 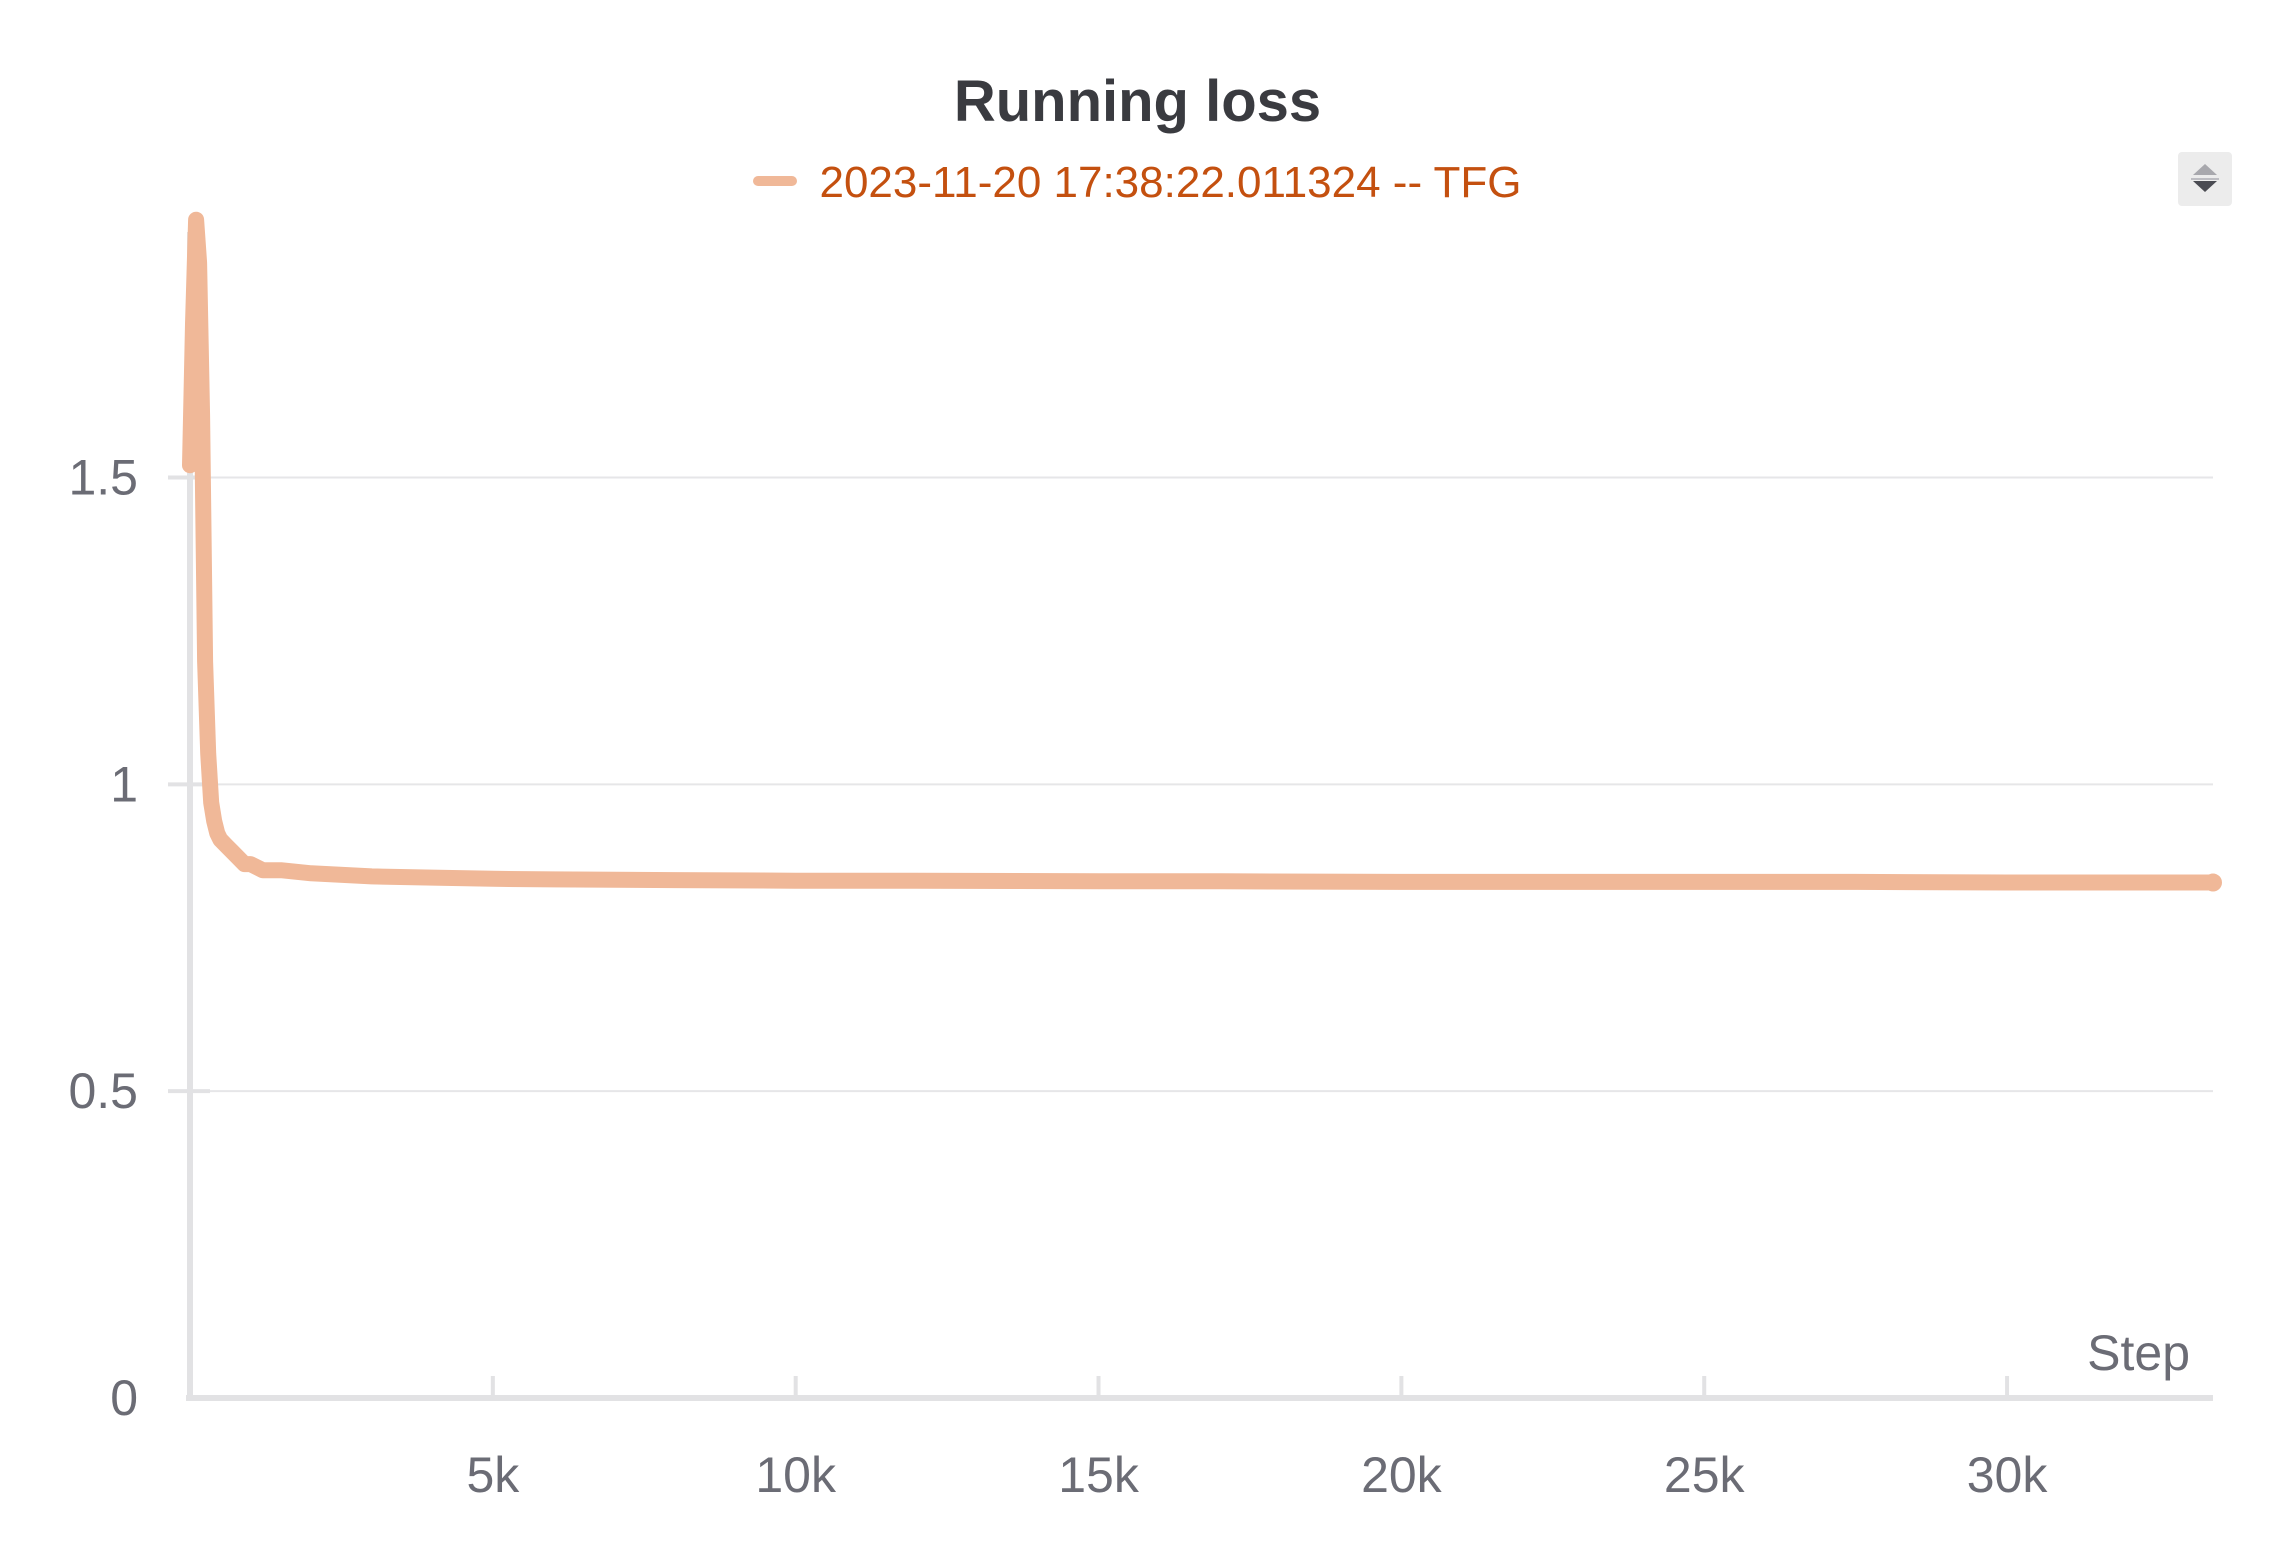 What do you see at coordinates (2205, 179) in the screenshot?
I see `sort-arrows-button` at bounding box center [2205, 179].